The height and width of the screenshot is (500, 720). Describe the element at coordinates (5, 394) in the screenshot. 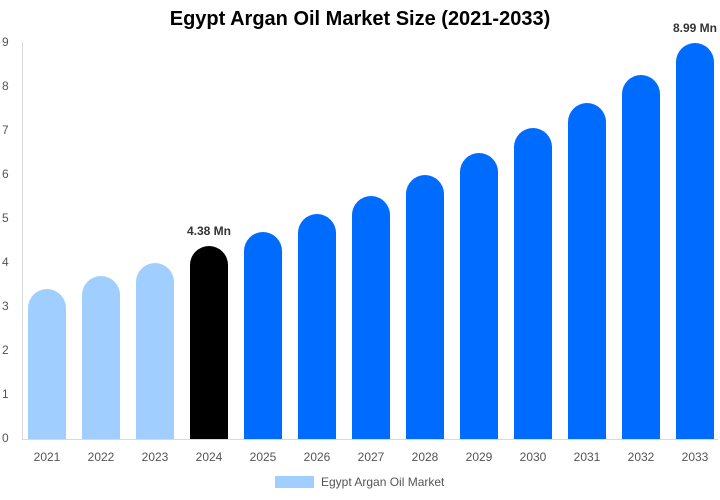

I see `y-tick-label: 1` at that location.